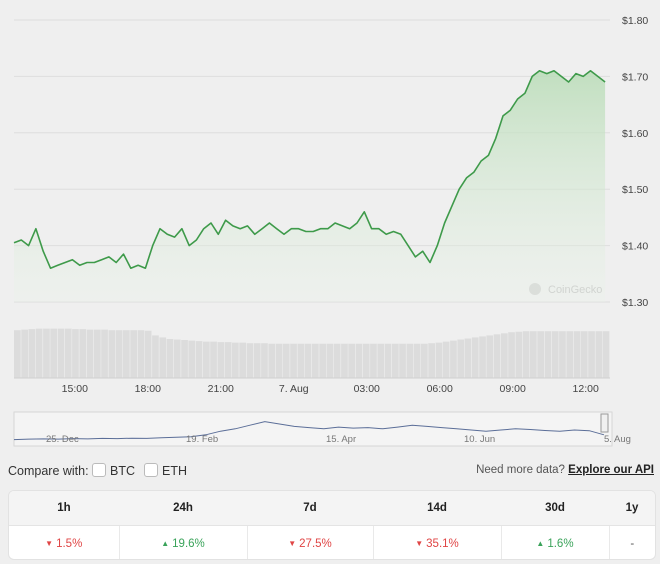 This screenshot has height=564, width=660. Describe the element at coordinates (202, 439) in the screenshot. I see `navigator-date-label: 19. Feb` at that location.